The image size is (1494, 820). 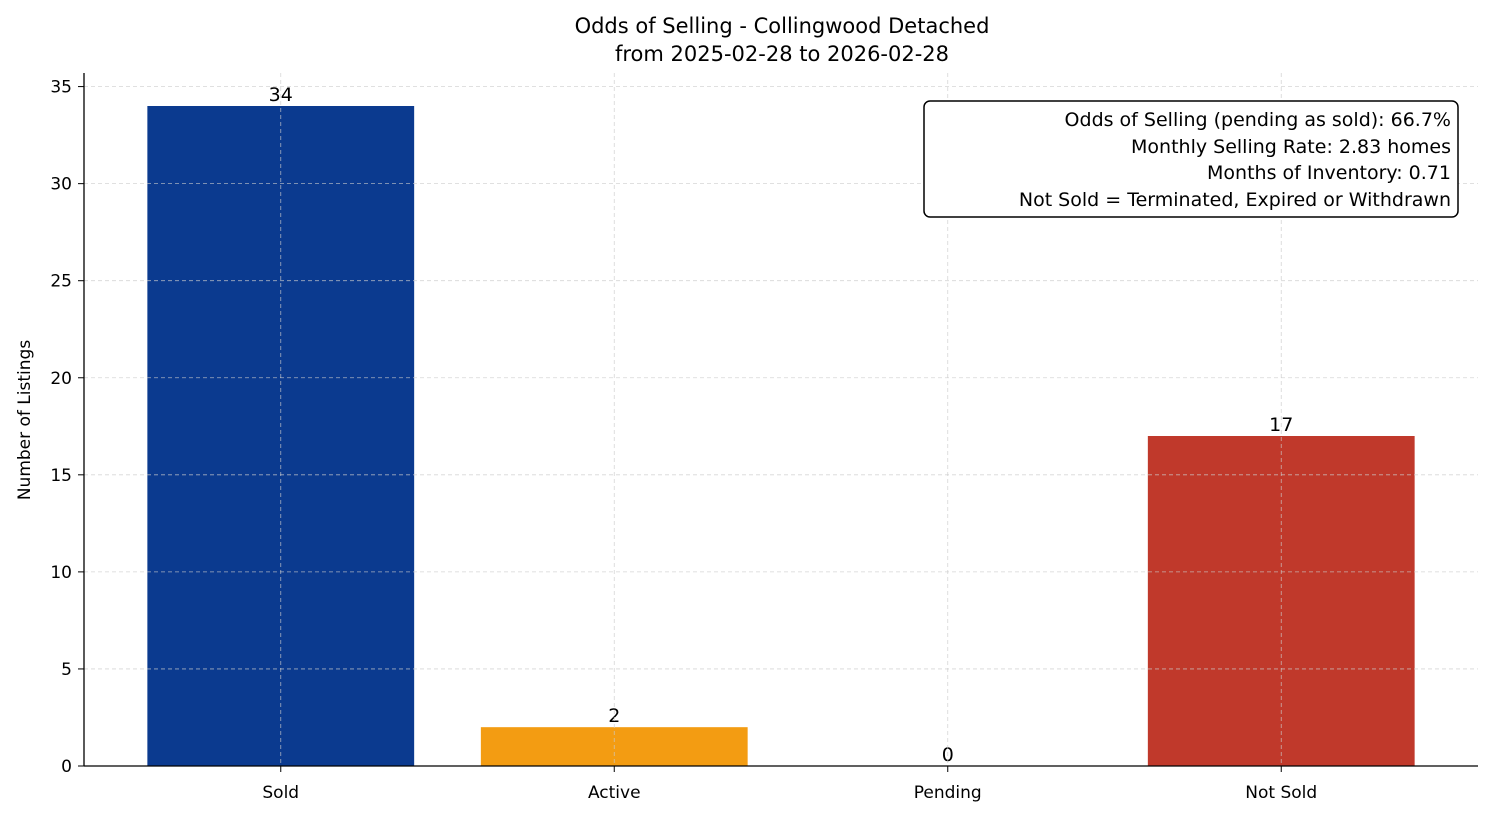 I want to click on y-axis-label: Number of Listings, so click(x=25, y=420).